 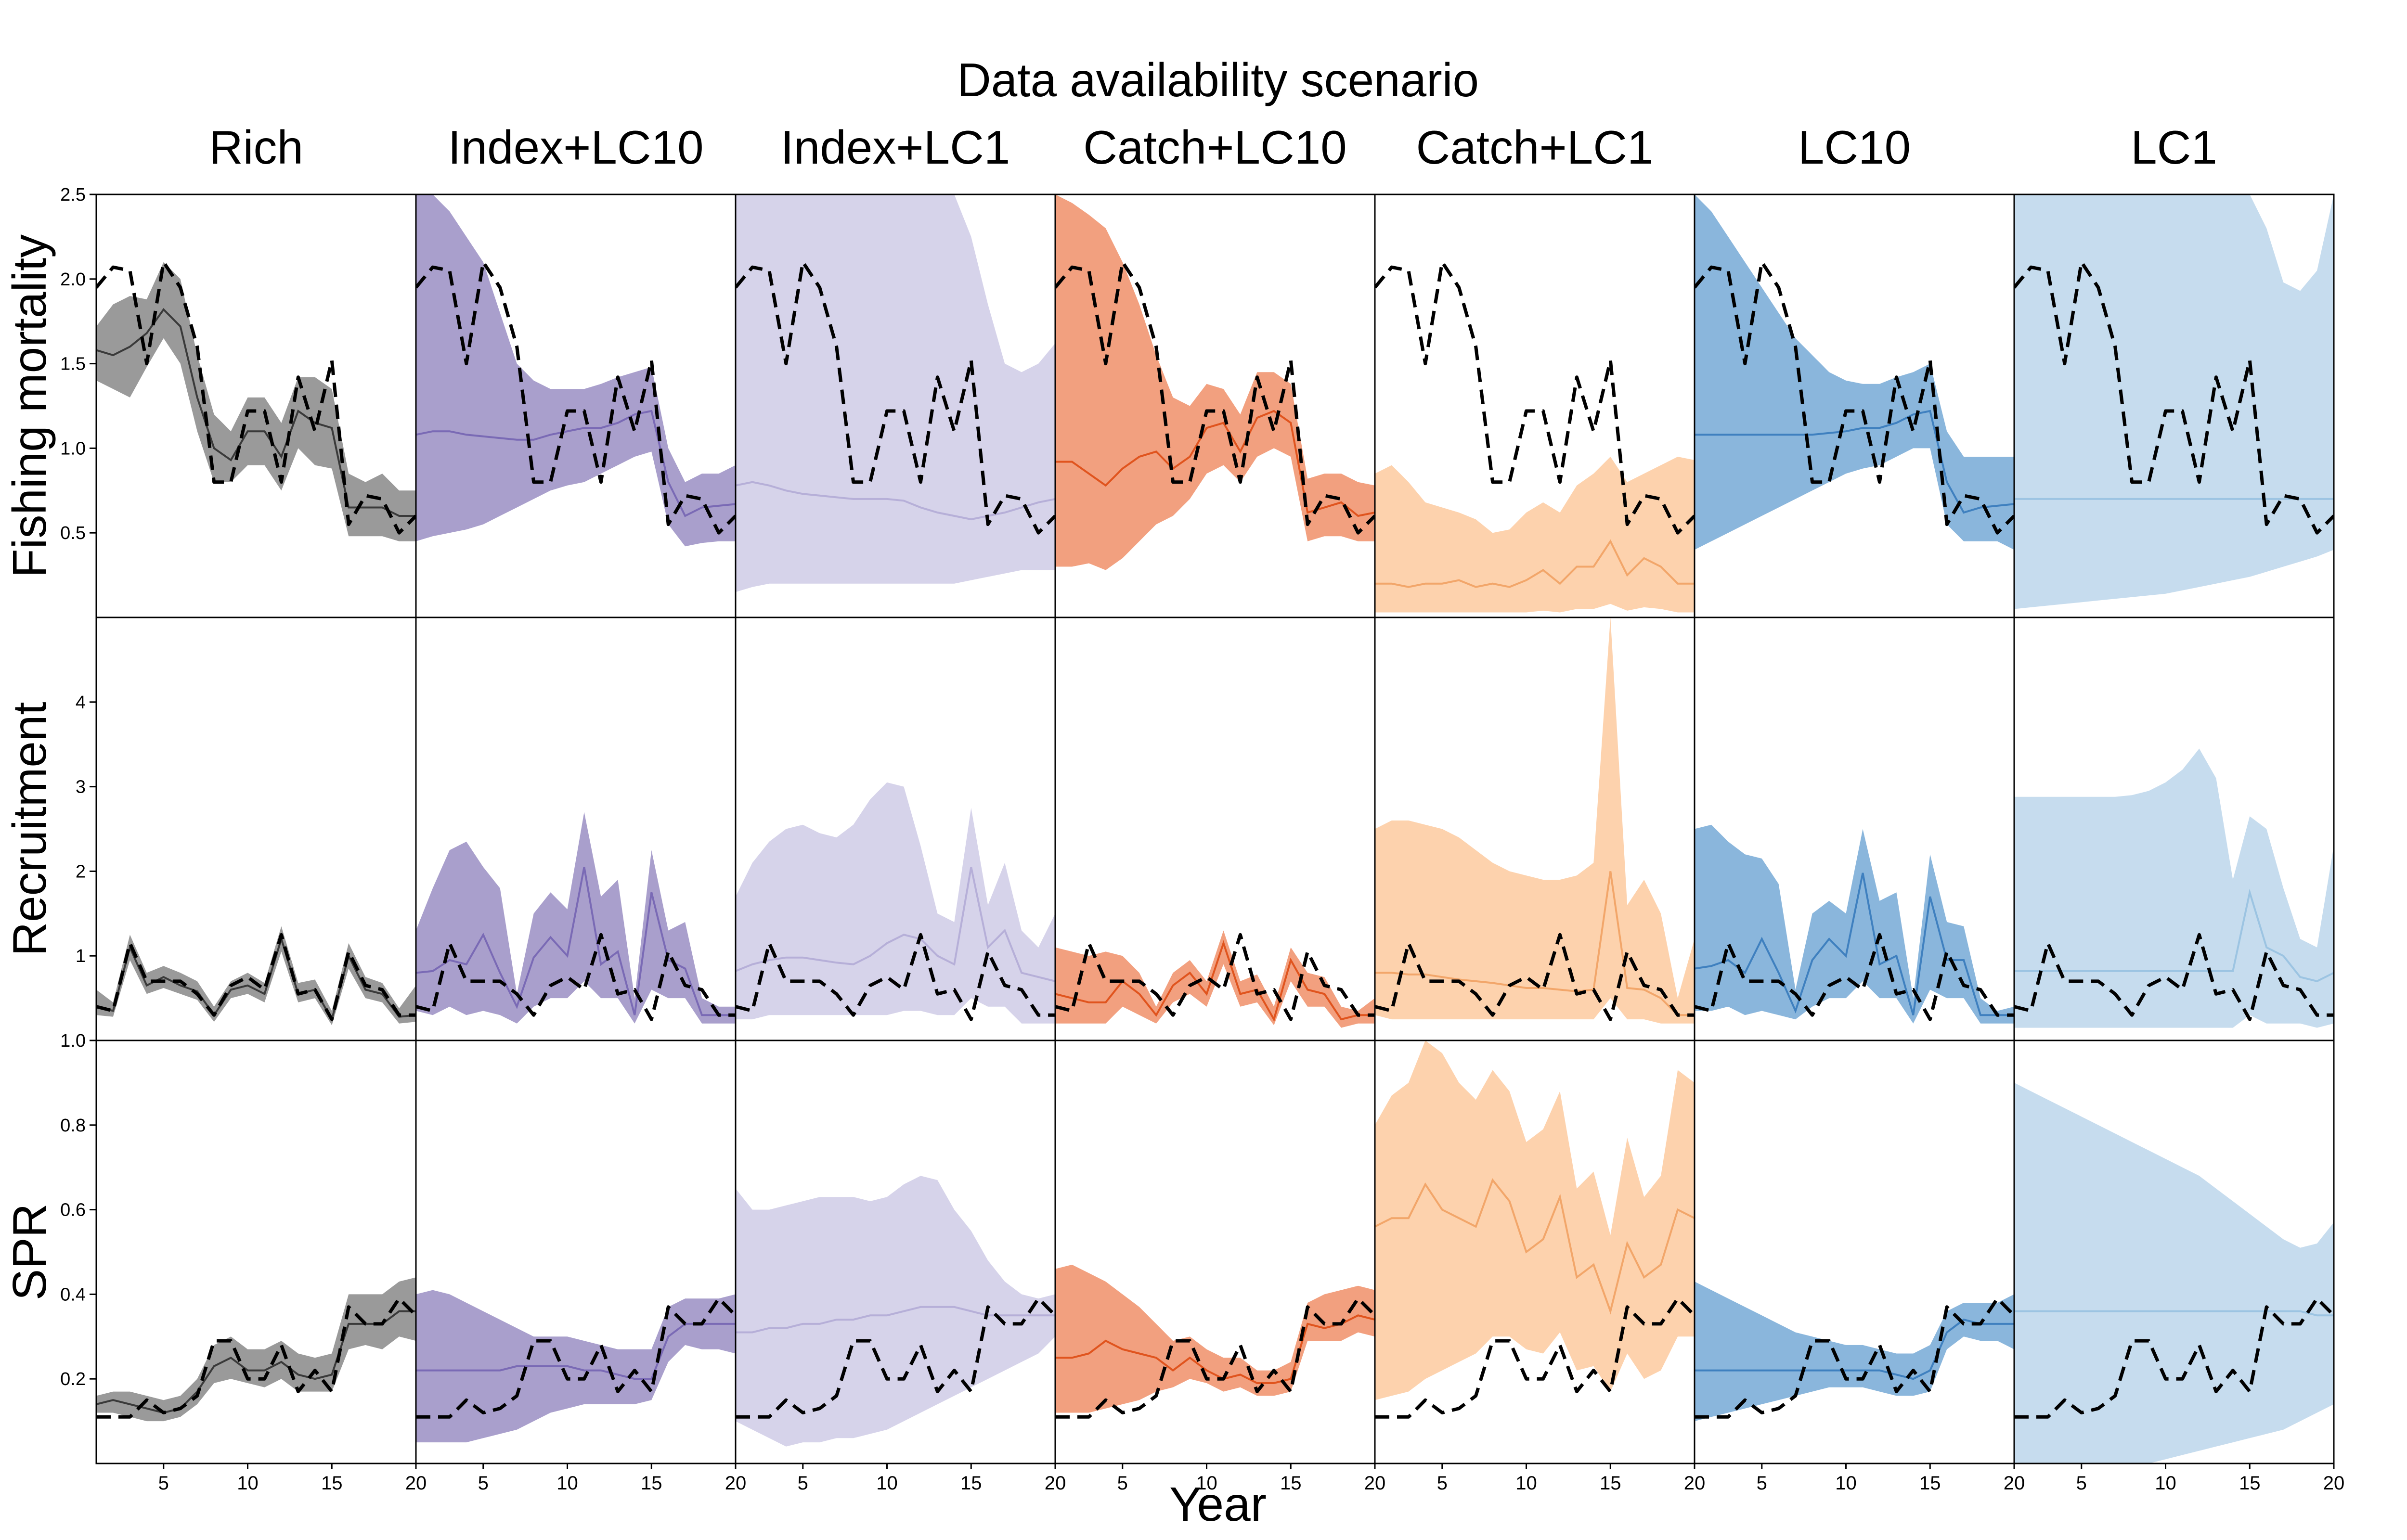 I want to click on y-tick-label: 0.8, so click(x=73, y=1126).